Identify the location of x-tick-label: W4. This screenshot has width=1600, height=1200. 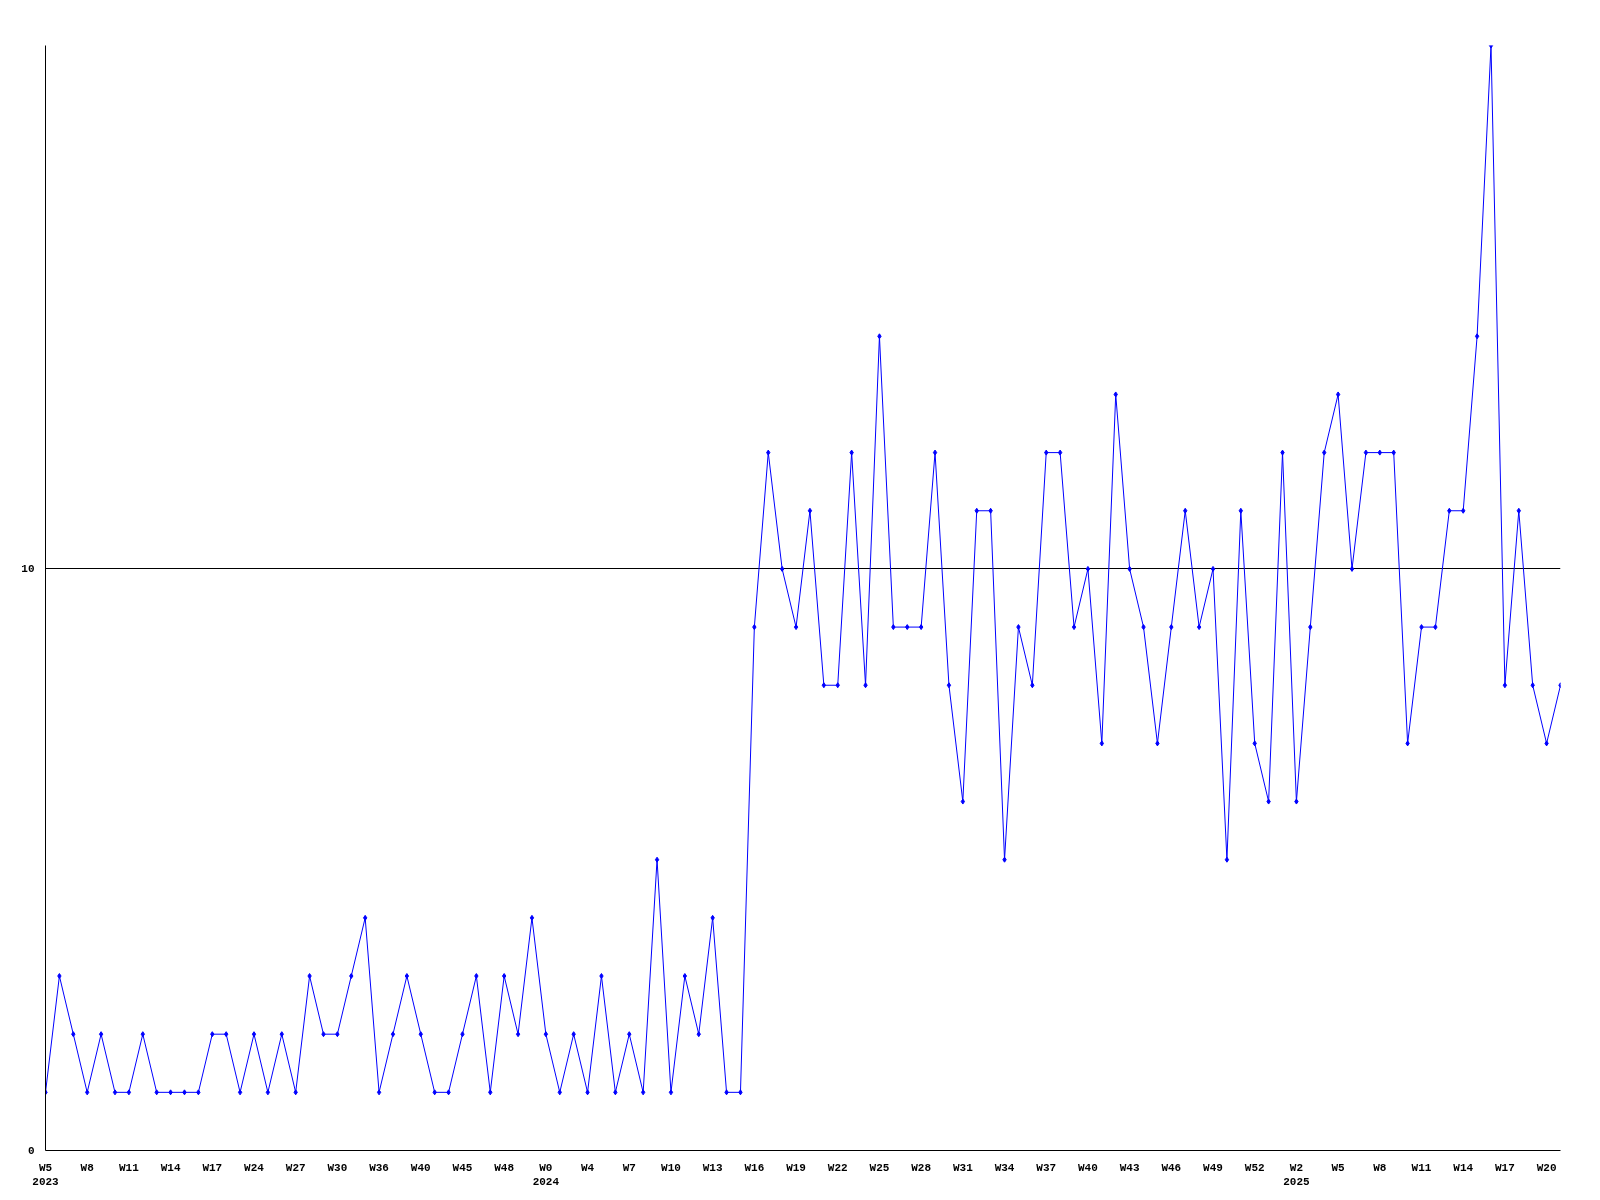
(587, 1167).